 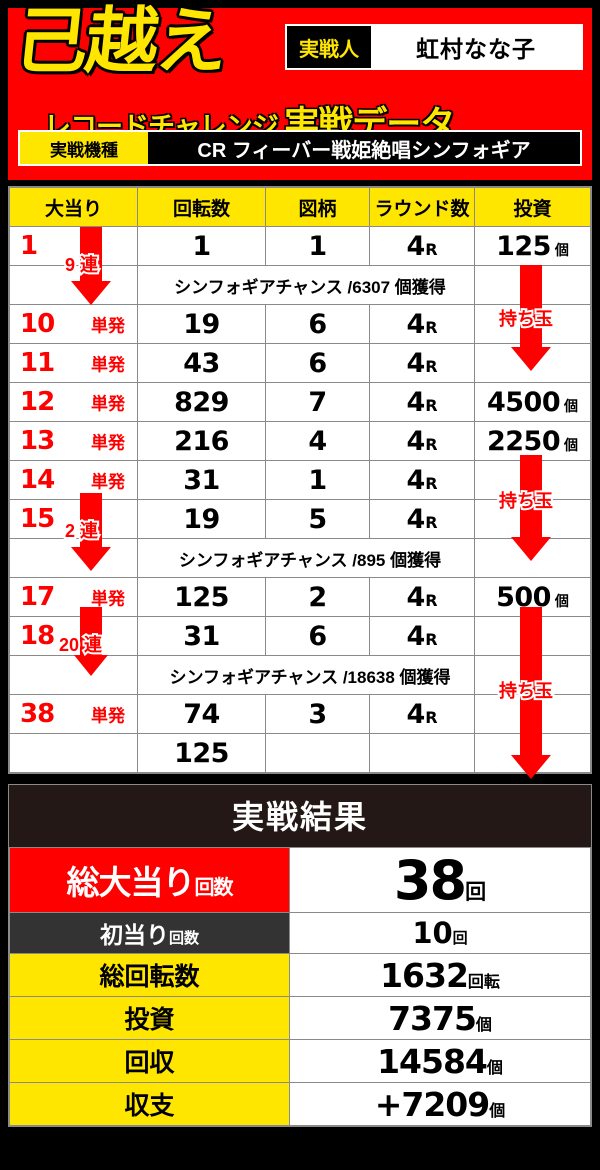 I want to click on hit-number: 38, so click(x=37, y=714).